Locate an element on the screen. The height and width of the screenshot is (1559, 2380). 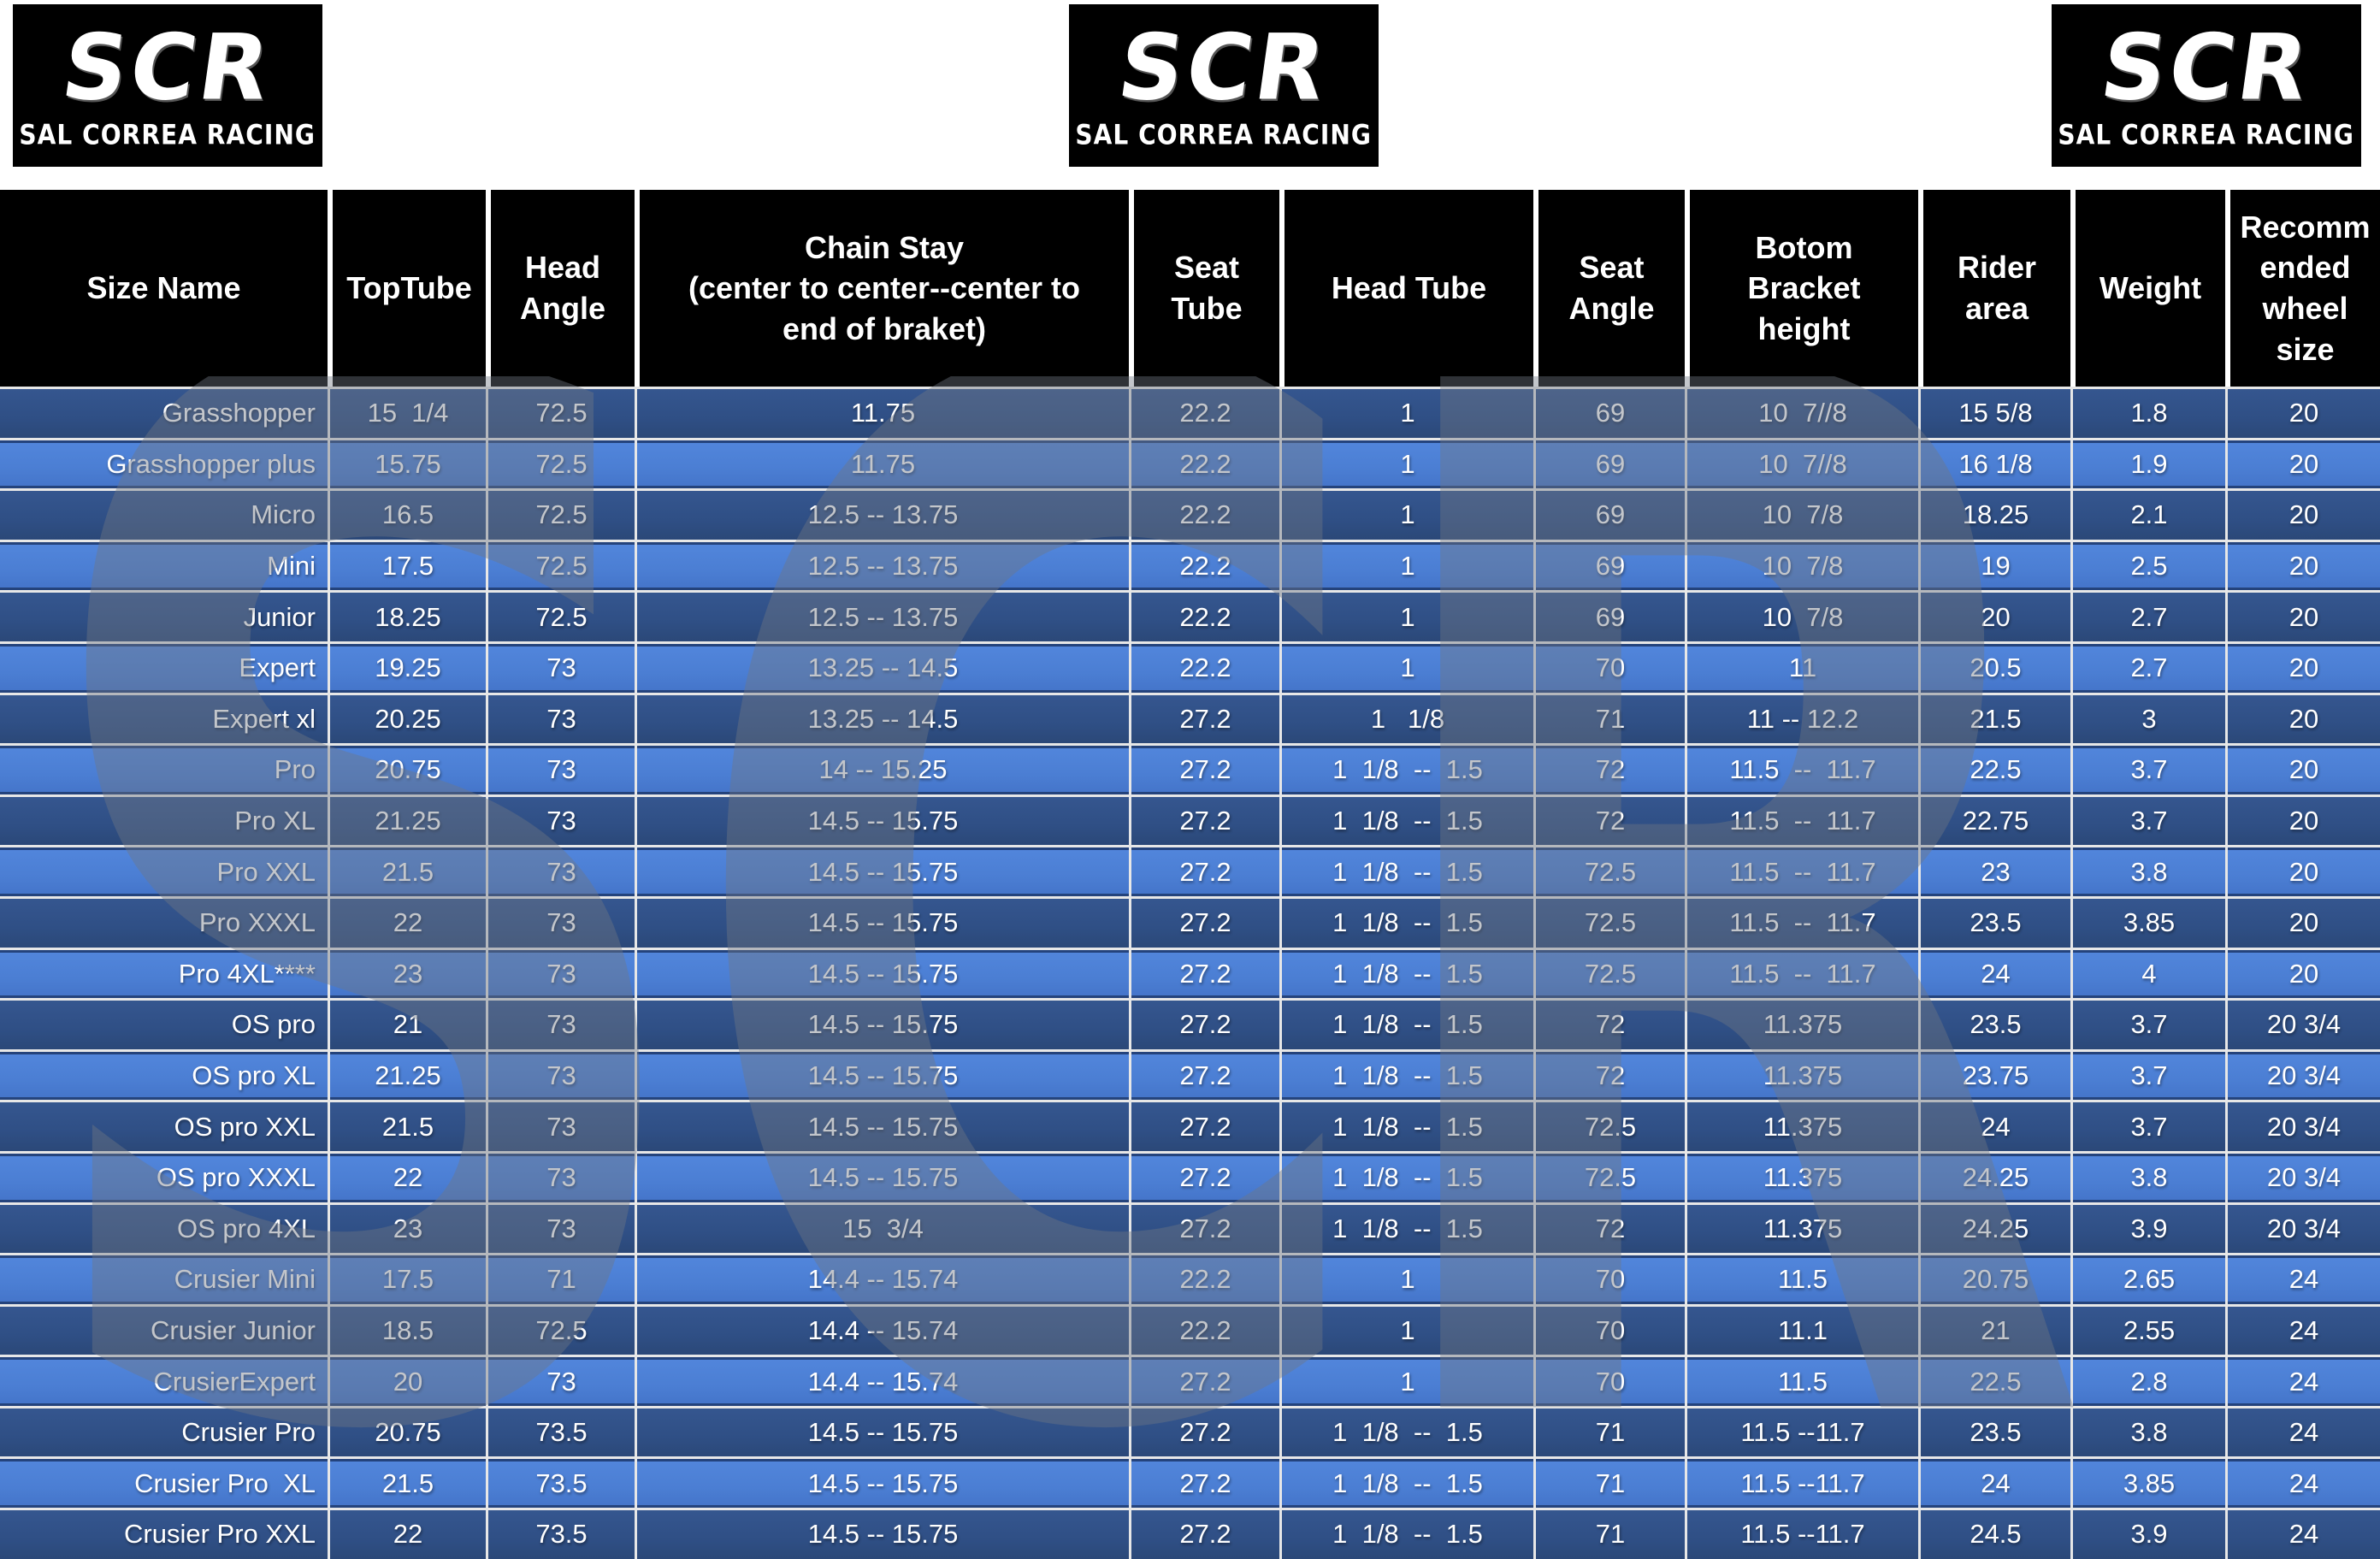
table-cell: 14.4 -- 15.74 is located at coordinates (882, 1381).